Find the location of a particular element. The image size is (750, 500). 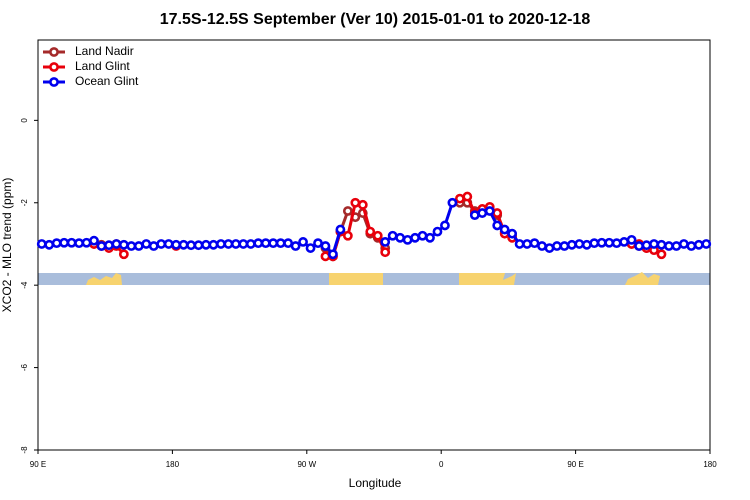

land-mask-strip is located at coordinates (374, 278).